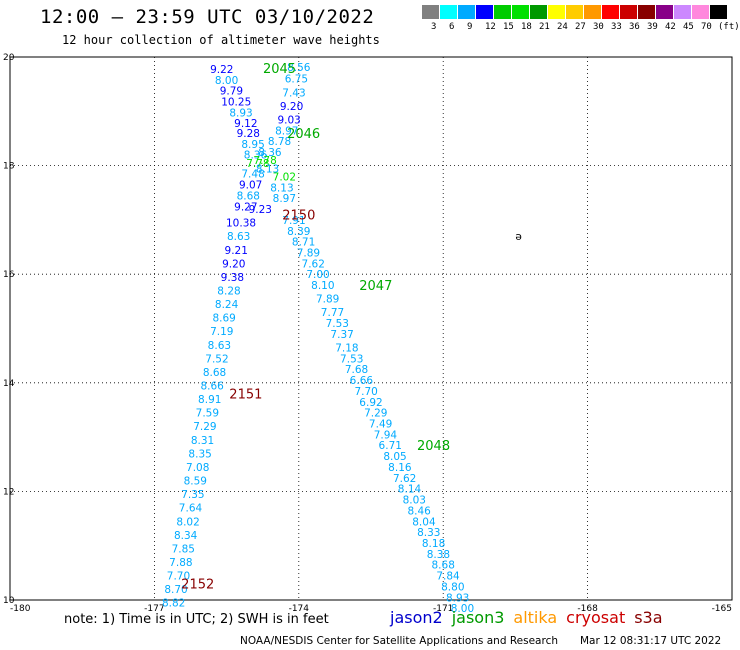  Describe the element at coordinates (212, 387) in the screenshot. I see `wave-height-value: 8.66` at that location.